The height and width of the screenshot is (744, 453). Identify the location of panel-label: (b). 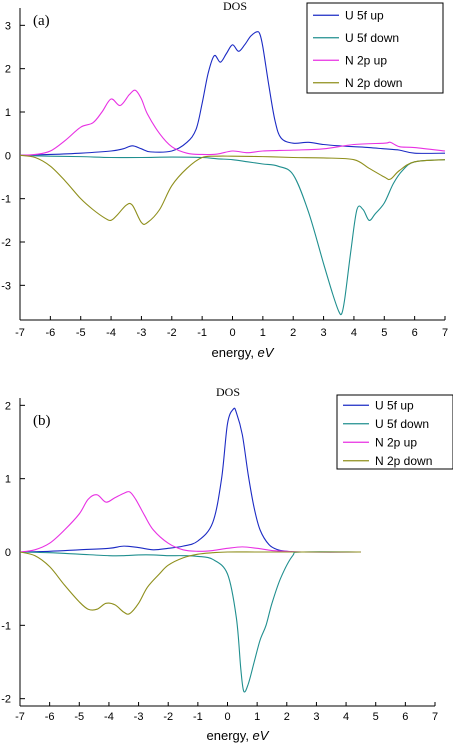
(42, 421).